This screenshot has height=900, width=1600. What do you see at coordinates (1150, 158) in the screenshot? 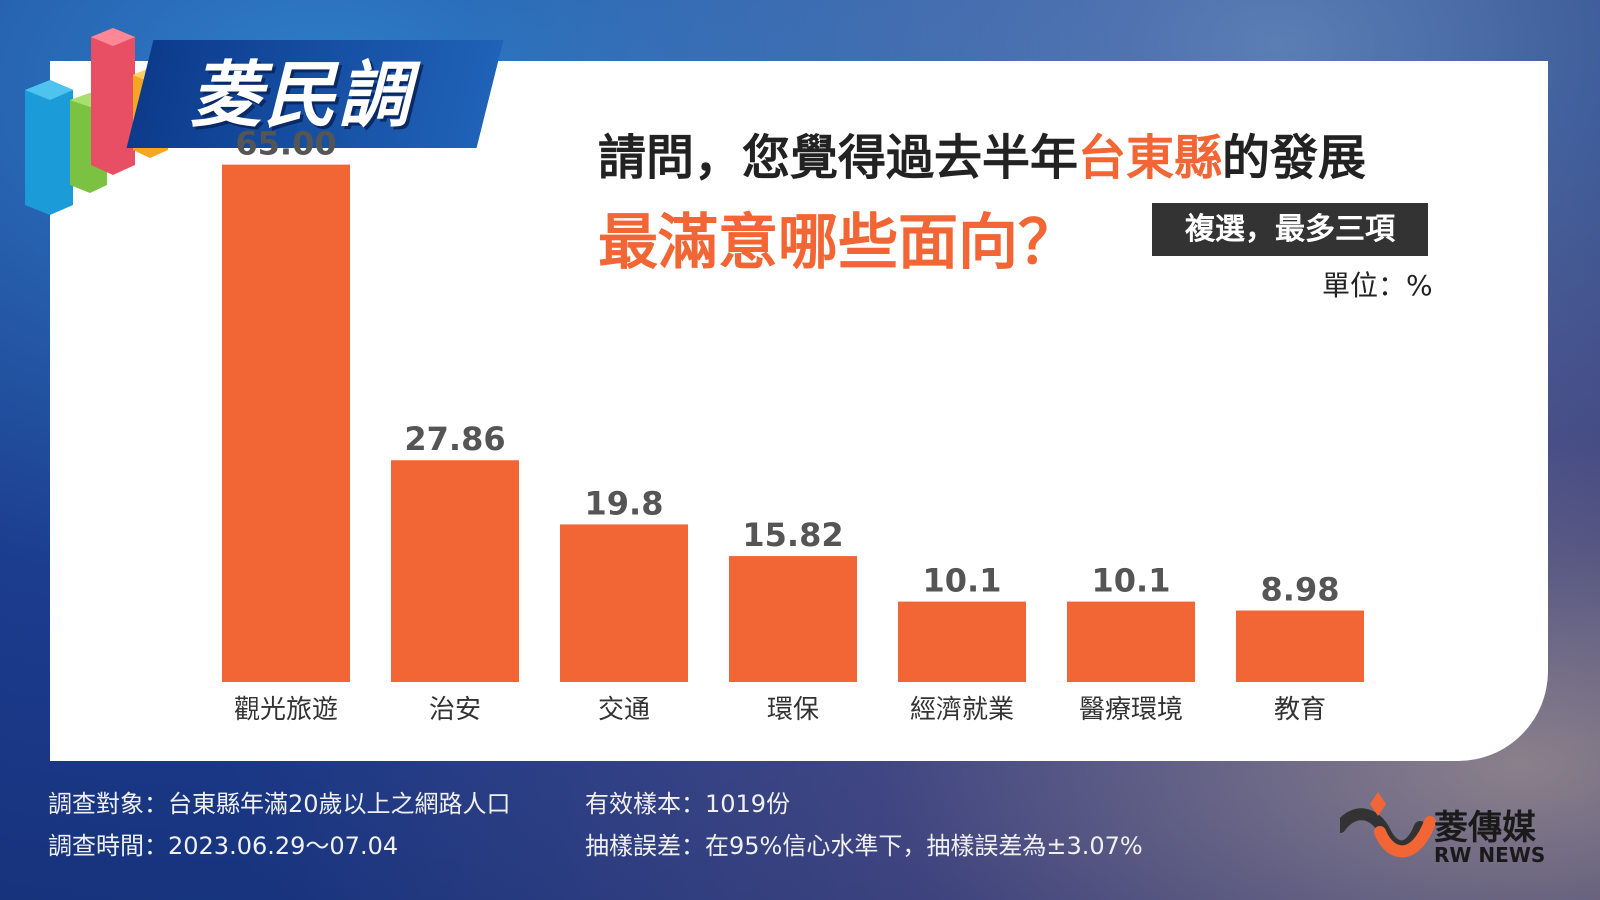
I see `title-highlight: 台東縣` at bounding box center [1150, 158].